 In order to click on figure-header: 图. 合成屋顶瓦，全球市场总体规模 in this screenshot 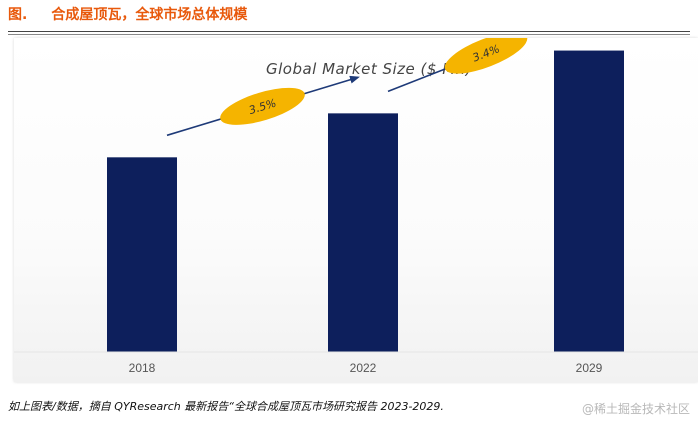, I will do `click(127, 15)`.